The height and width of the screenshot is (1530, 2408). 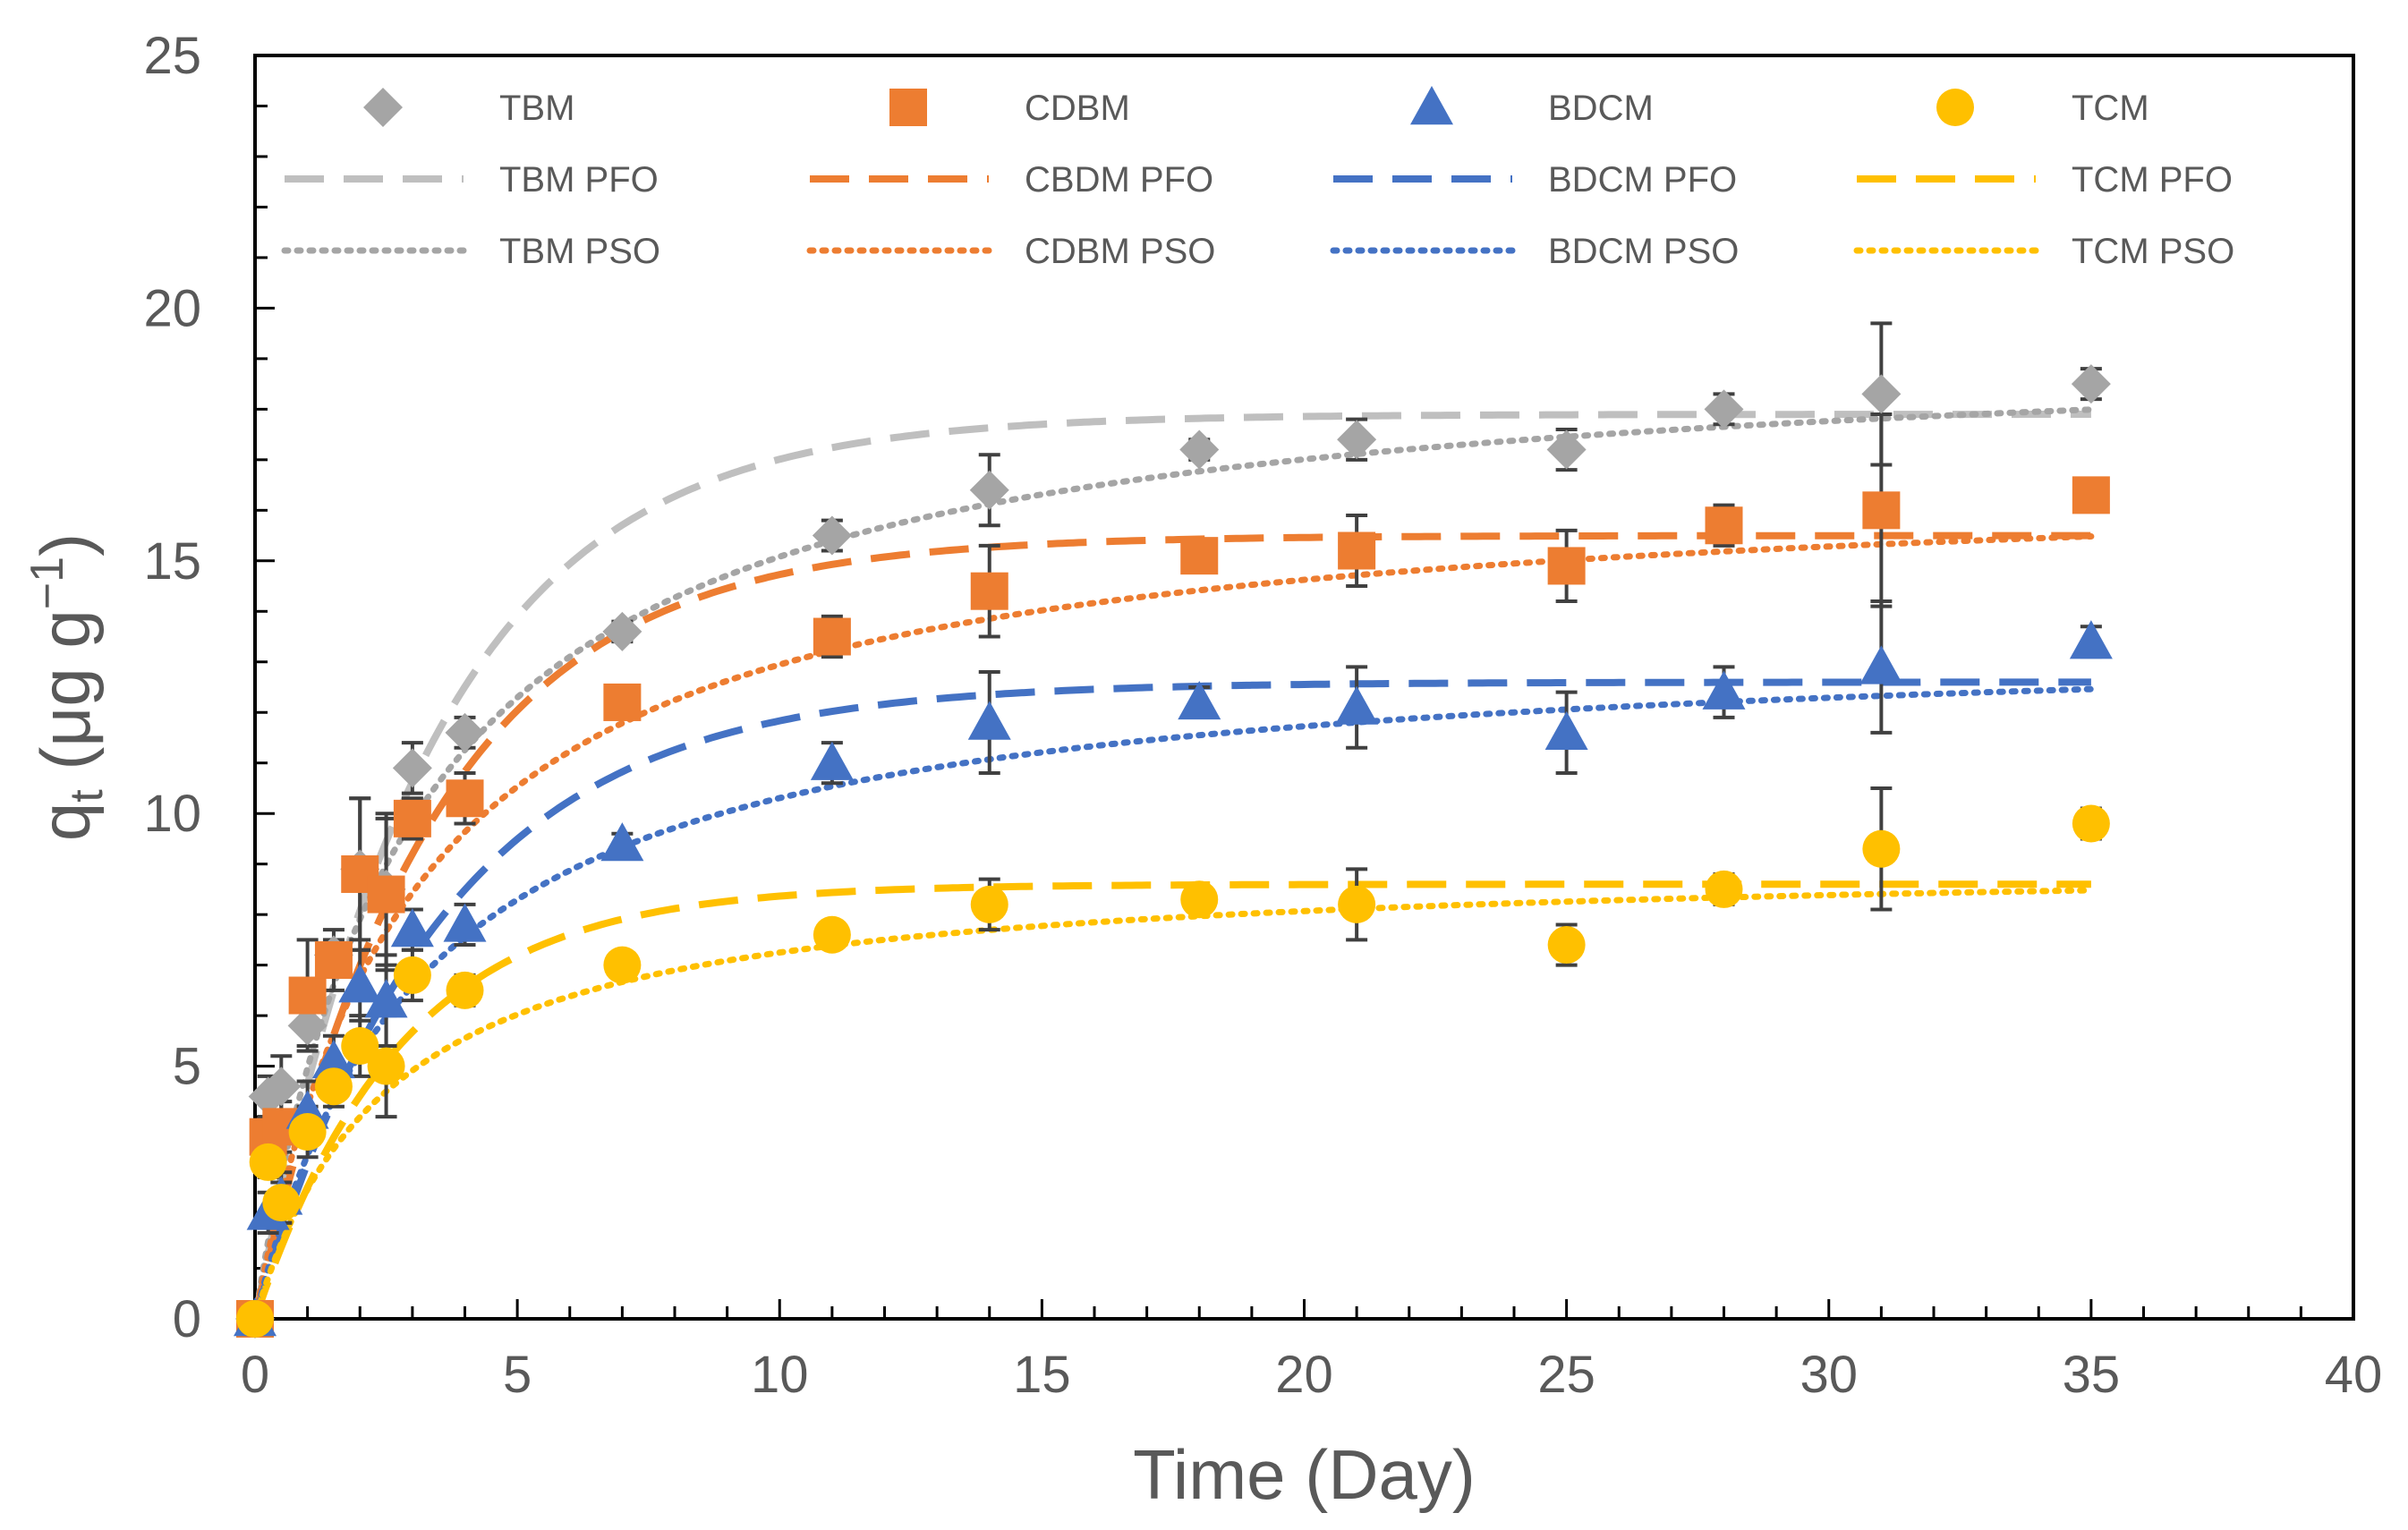 I want to click on legend-marker-tcm, so click(x=1955, y=108).